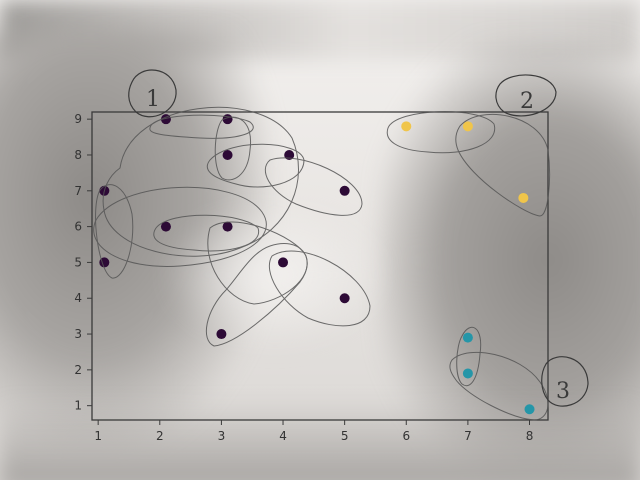 The width and height of the screenshot is (640, 480). I want to click on loop-left-column, so click(114, 231).